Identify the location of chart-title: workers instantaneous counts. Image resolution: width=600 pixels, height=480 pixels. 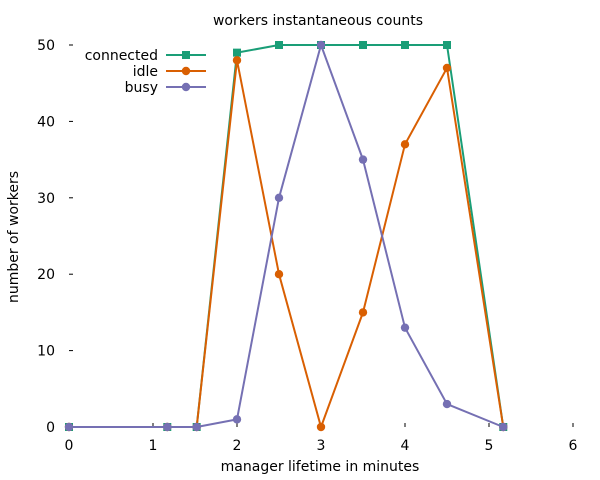
(318, 21).